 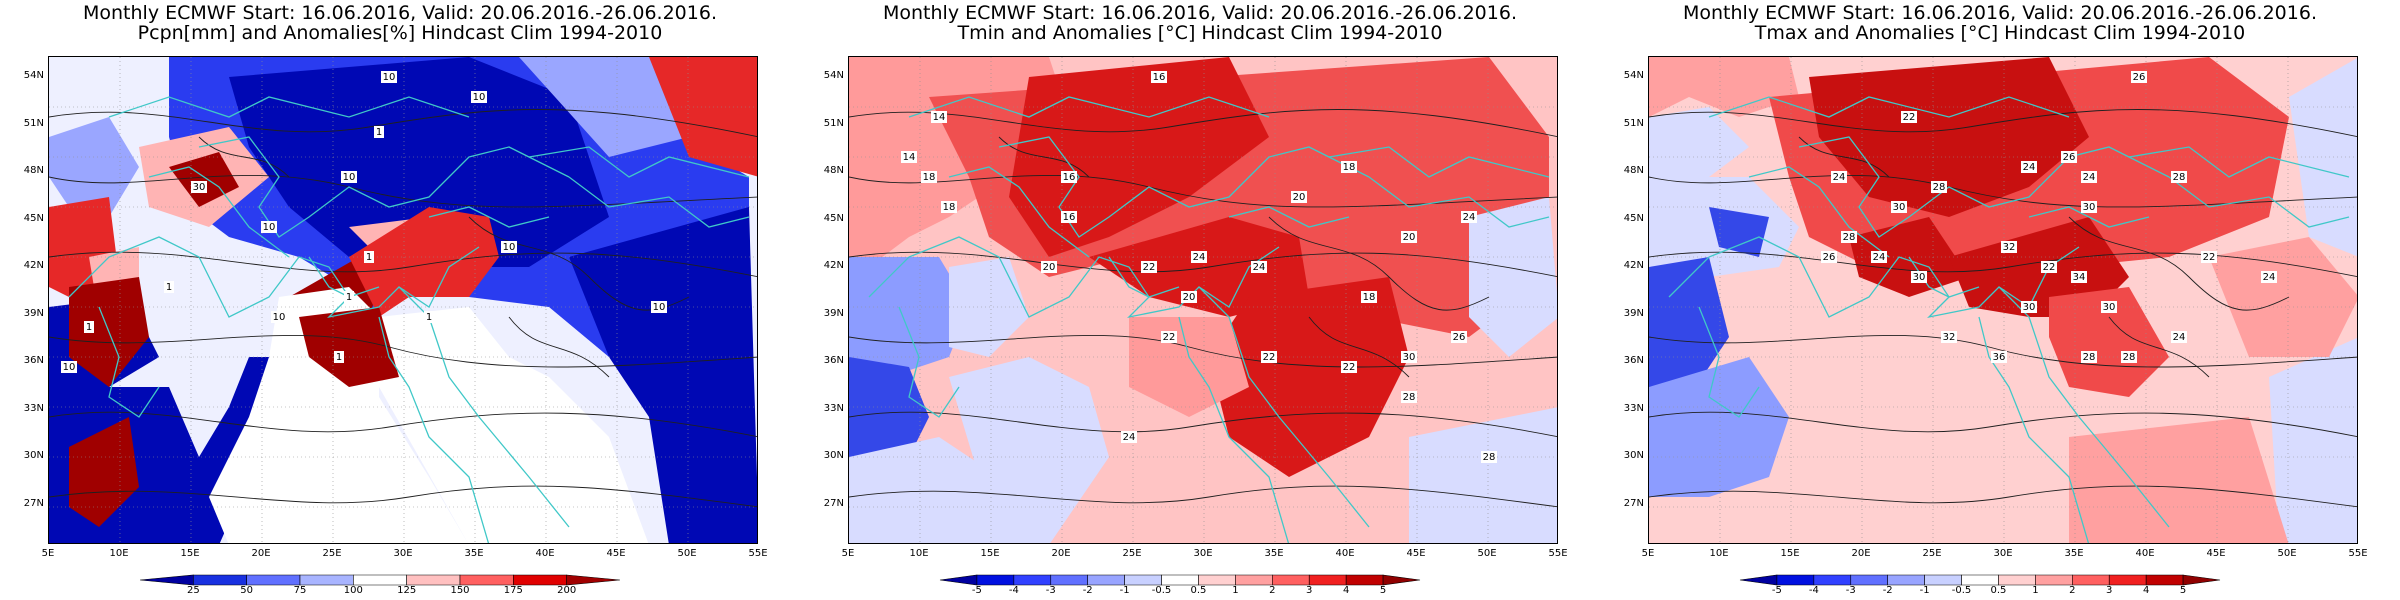 I want to click on colorbar-label: 3, so click(x=1309, y=590).